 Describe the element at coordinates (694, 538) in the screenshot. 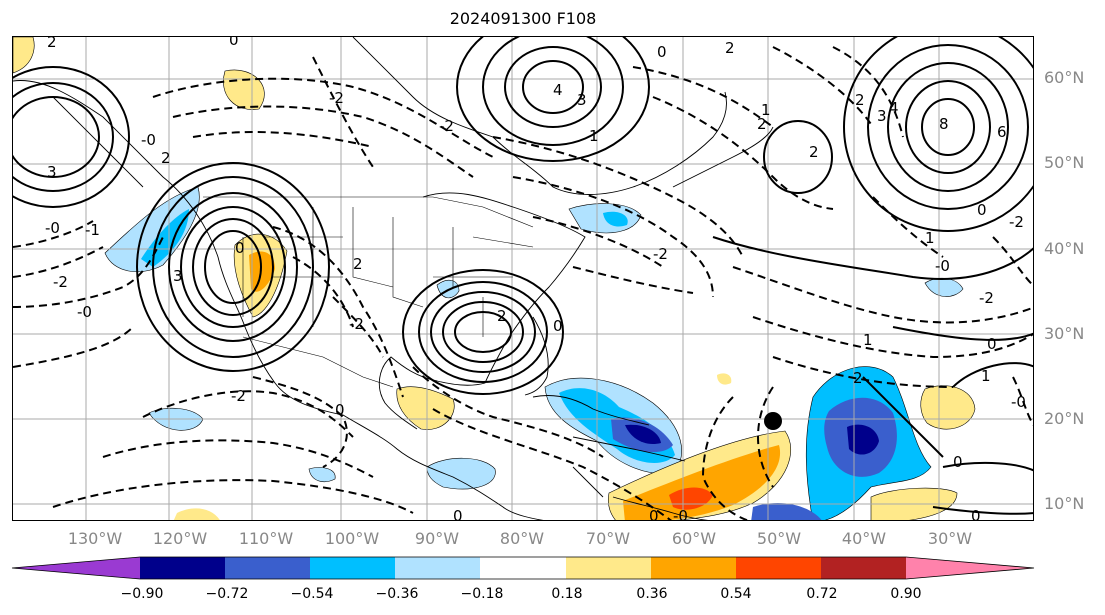

I see `longitude-label: 60°W` at that location.